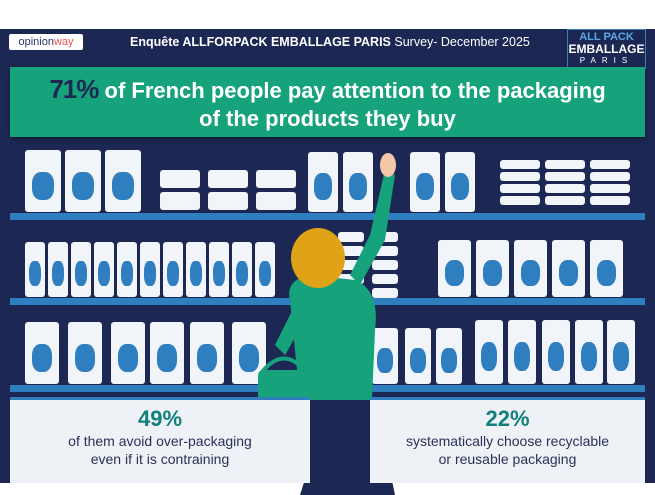  Describe the element at coordinates (507, 459) in the screenshot. I see `stat-text-2: or reusable packaging` at that location.